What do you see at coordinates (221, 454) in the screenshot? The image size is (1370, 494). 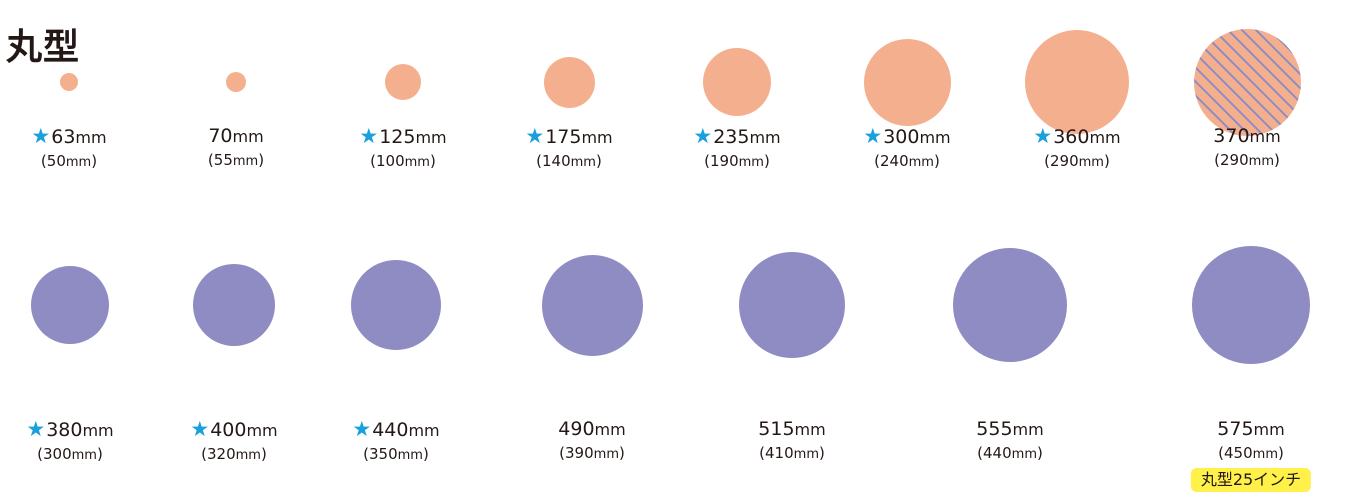 I see `inner-size-value: 320` at bounding box center [221, 454].